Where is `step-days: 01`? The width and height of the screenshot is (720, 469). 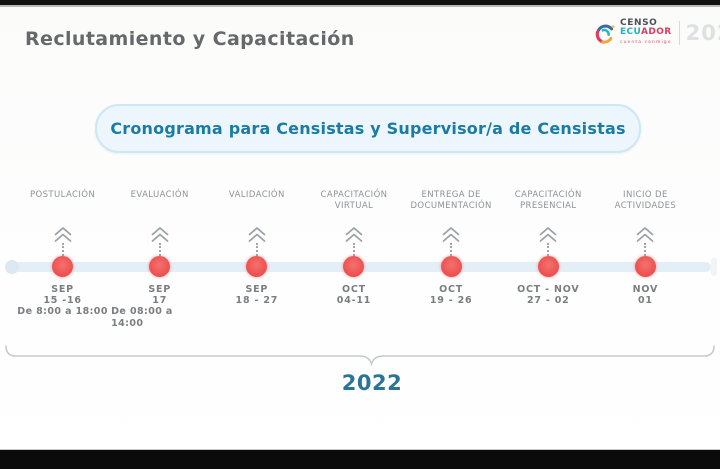 step-days: 01 is located at coordinates (645, 300).